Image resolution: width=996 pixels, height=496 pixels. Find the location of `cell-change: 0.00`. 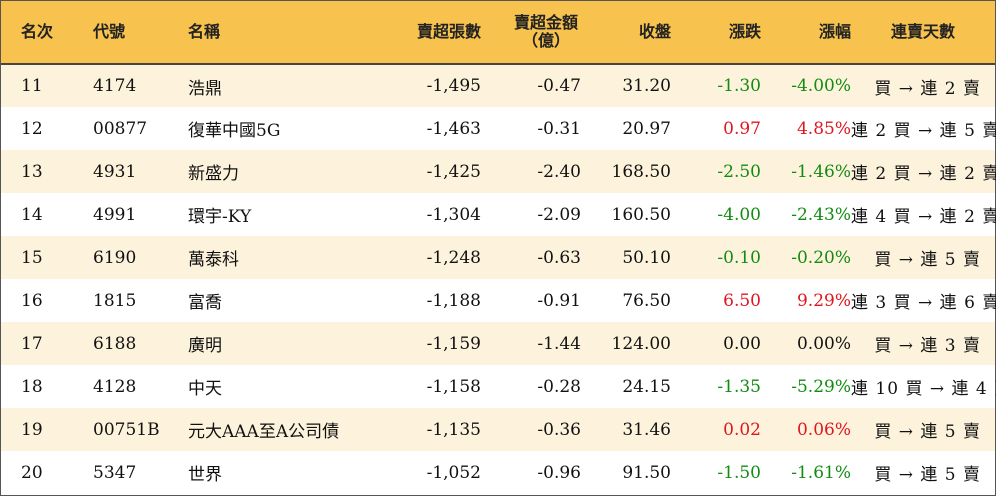

cell-change: 0.00 is located at coordinates (742, 343).